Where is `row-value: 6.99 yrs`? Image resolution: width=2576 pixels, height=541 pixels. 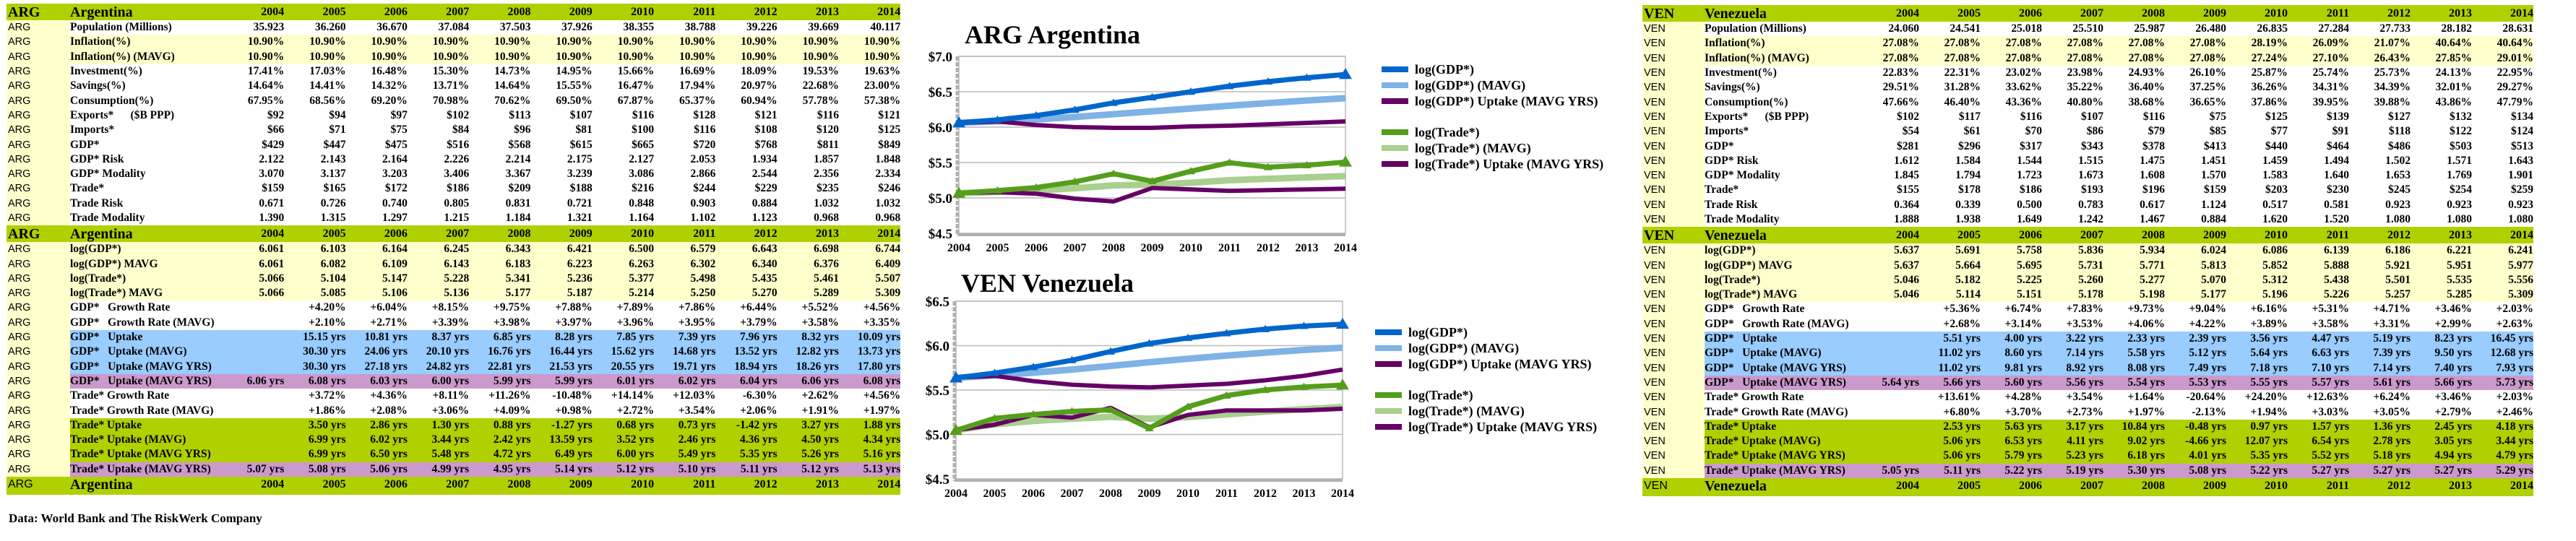
row-value: 6.99 yrs is located at coordinates (315, 440).